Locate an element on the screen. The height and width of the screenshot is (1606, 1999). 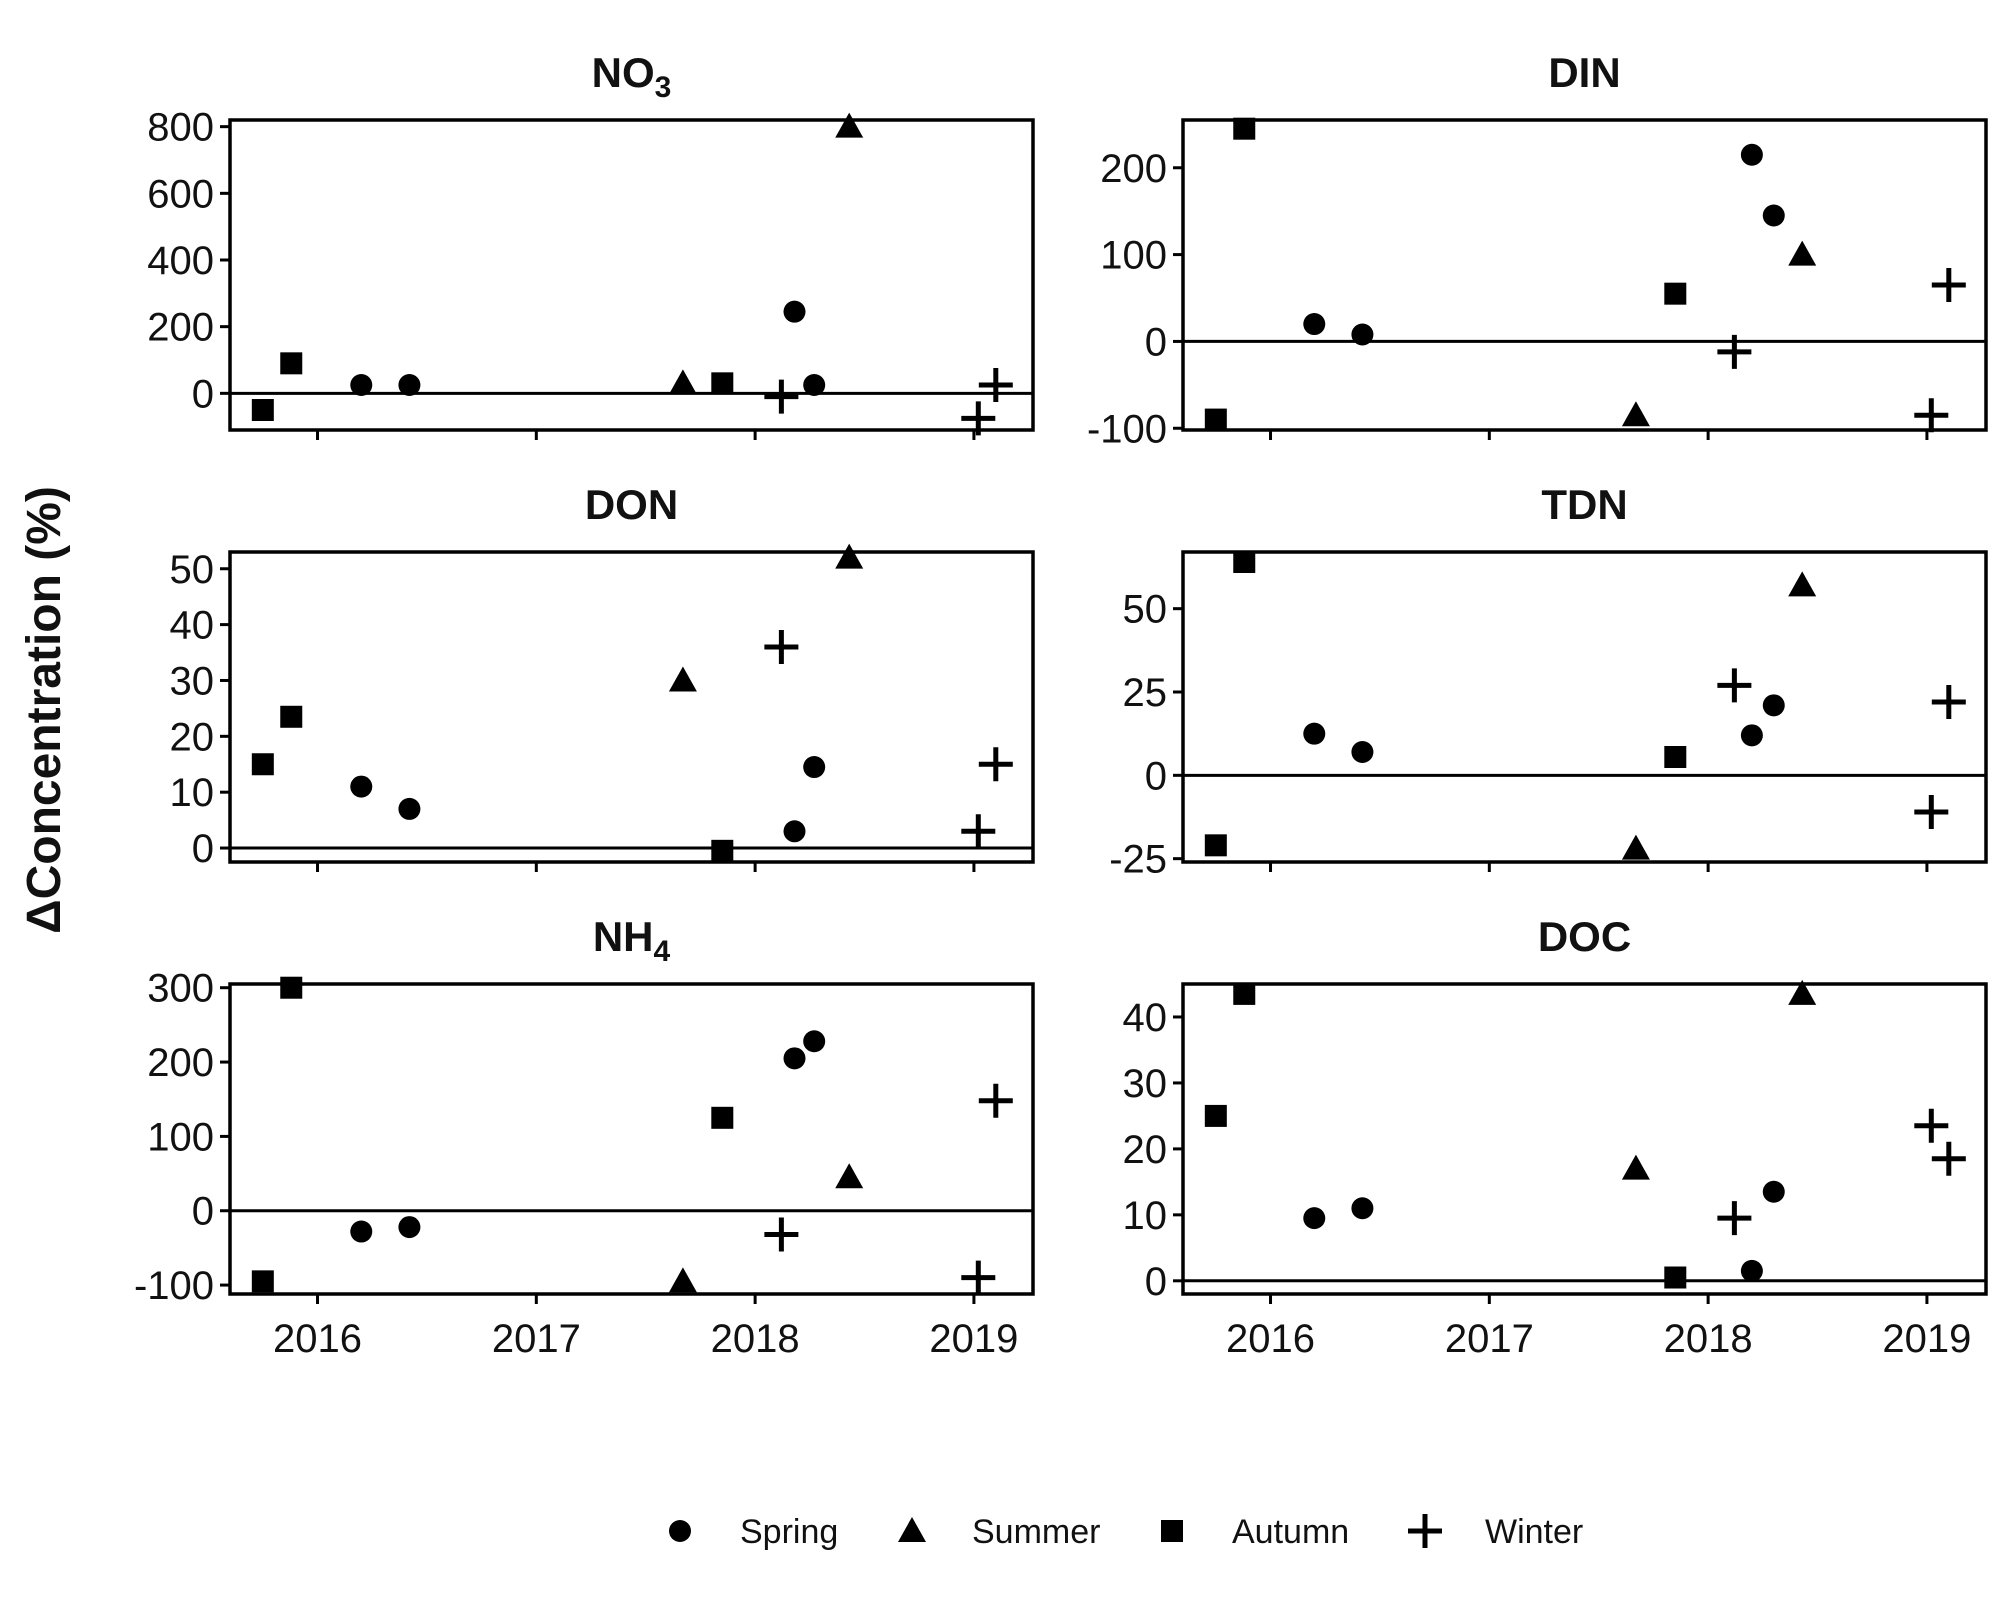
panel-title: DIN is located at coordinates (1584, 72).